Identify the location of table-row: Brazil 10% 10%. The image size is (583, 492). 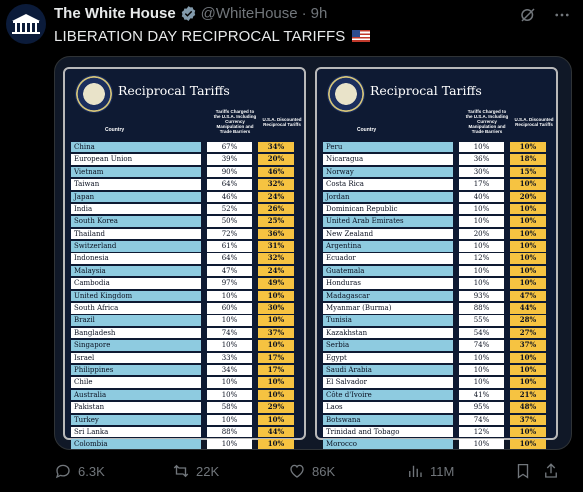
(184, 320).